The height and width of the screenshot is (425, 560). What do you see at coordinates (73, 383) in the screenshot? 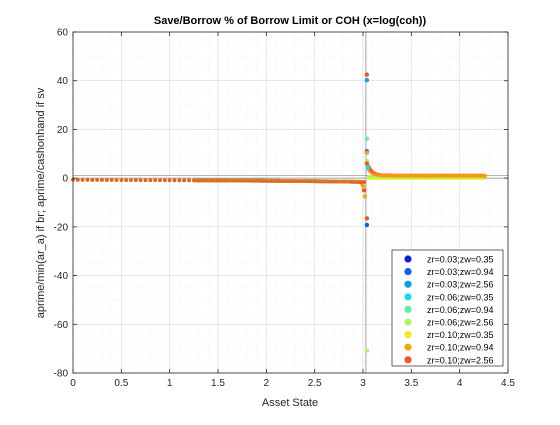
I see `x-tick-label: 0` at bounding box center [73, 383].